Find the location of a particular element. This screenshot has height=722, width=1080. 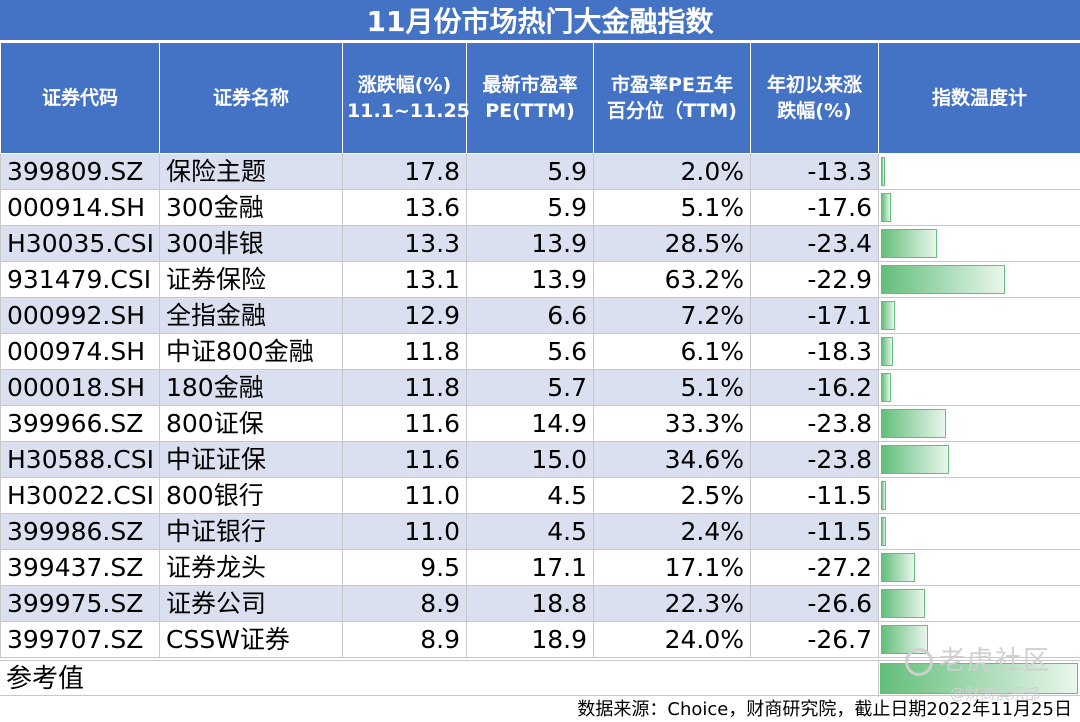

name-cell: 180金融 is located at coordinates (251, 387).